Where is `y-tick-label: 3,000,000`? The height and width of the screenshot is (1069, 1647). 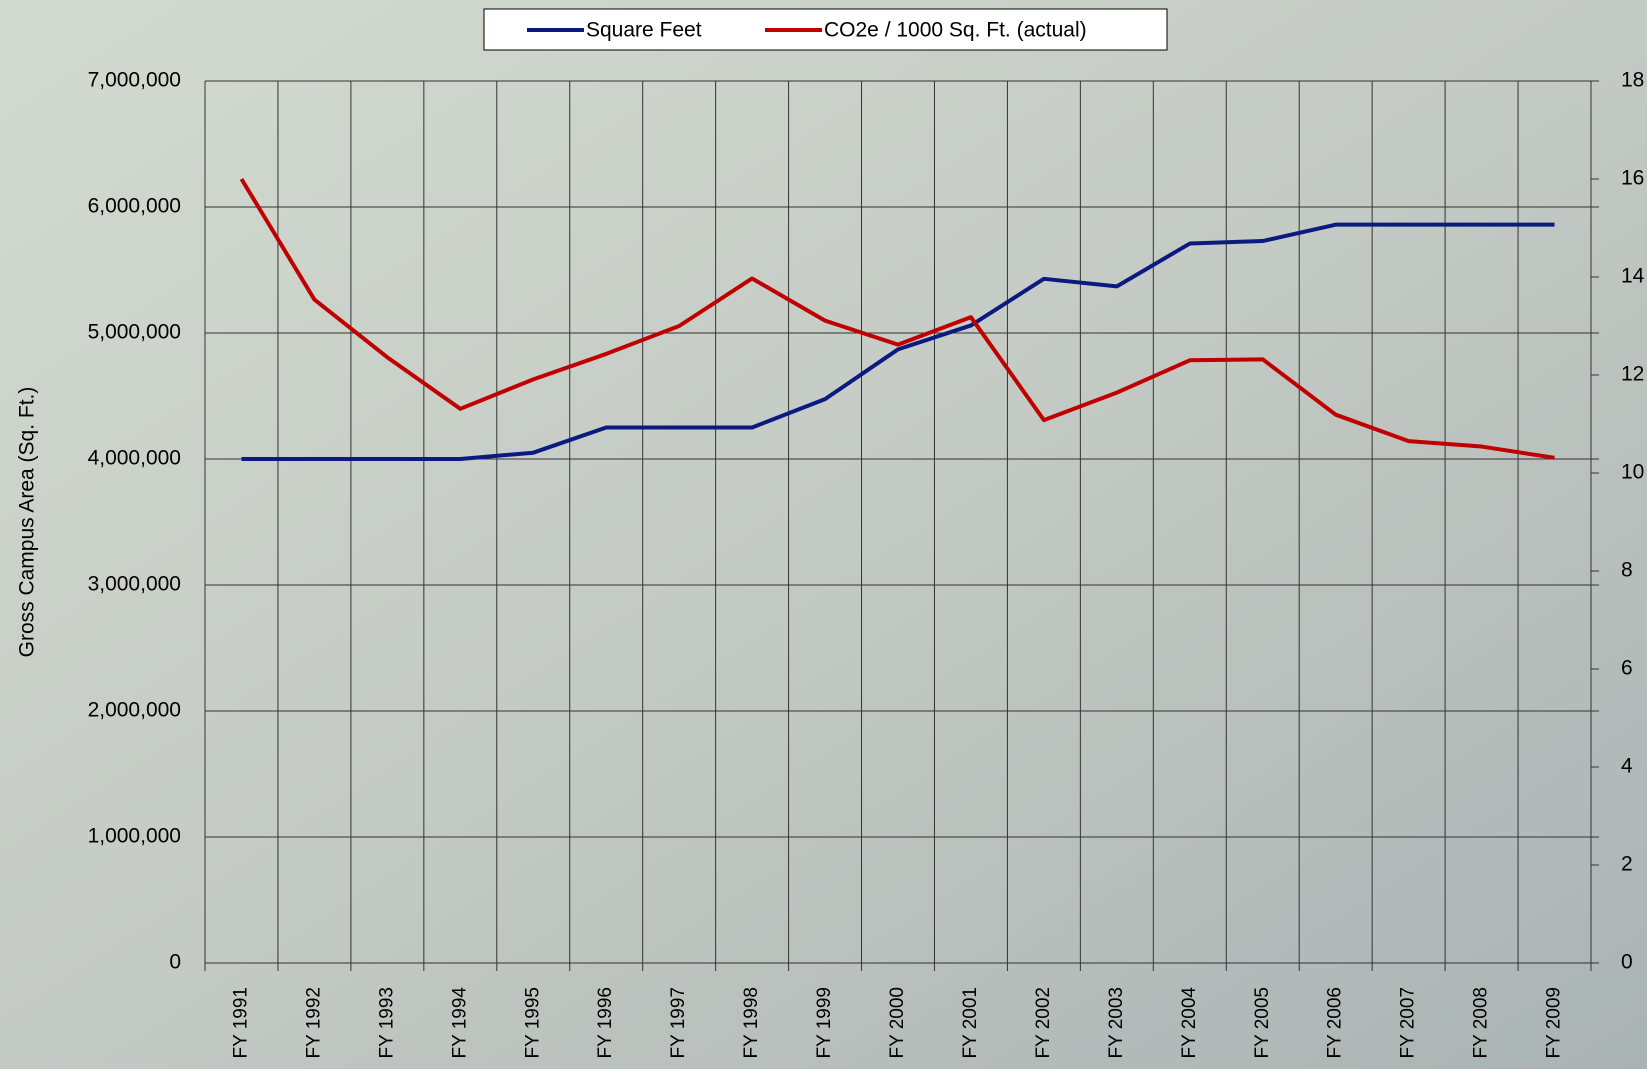 y-tick-label: 3,000,000 is located at coordinates (134, 584).